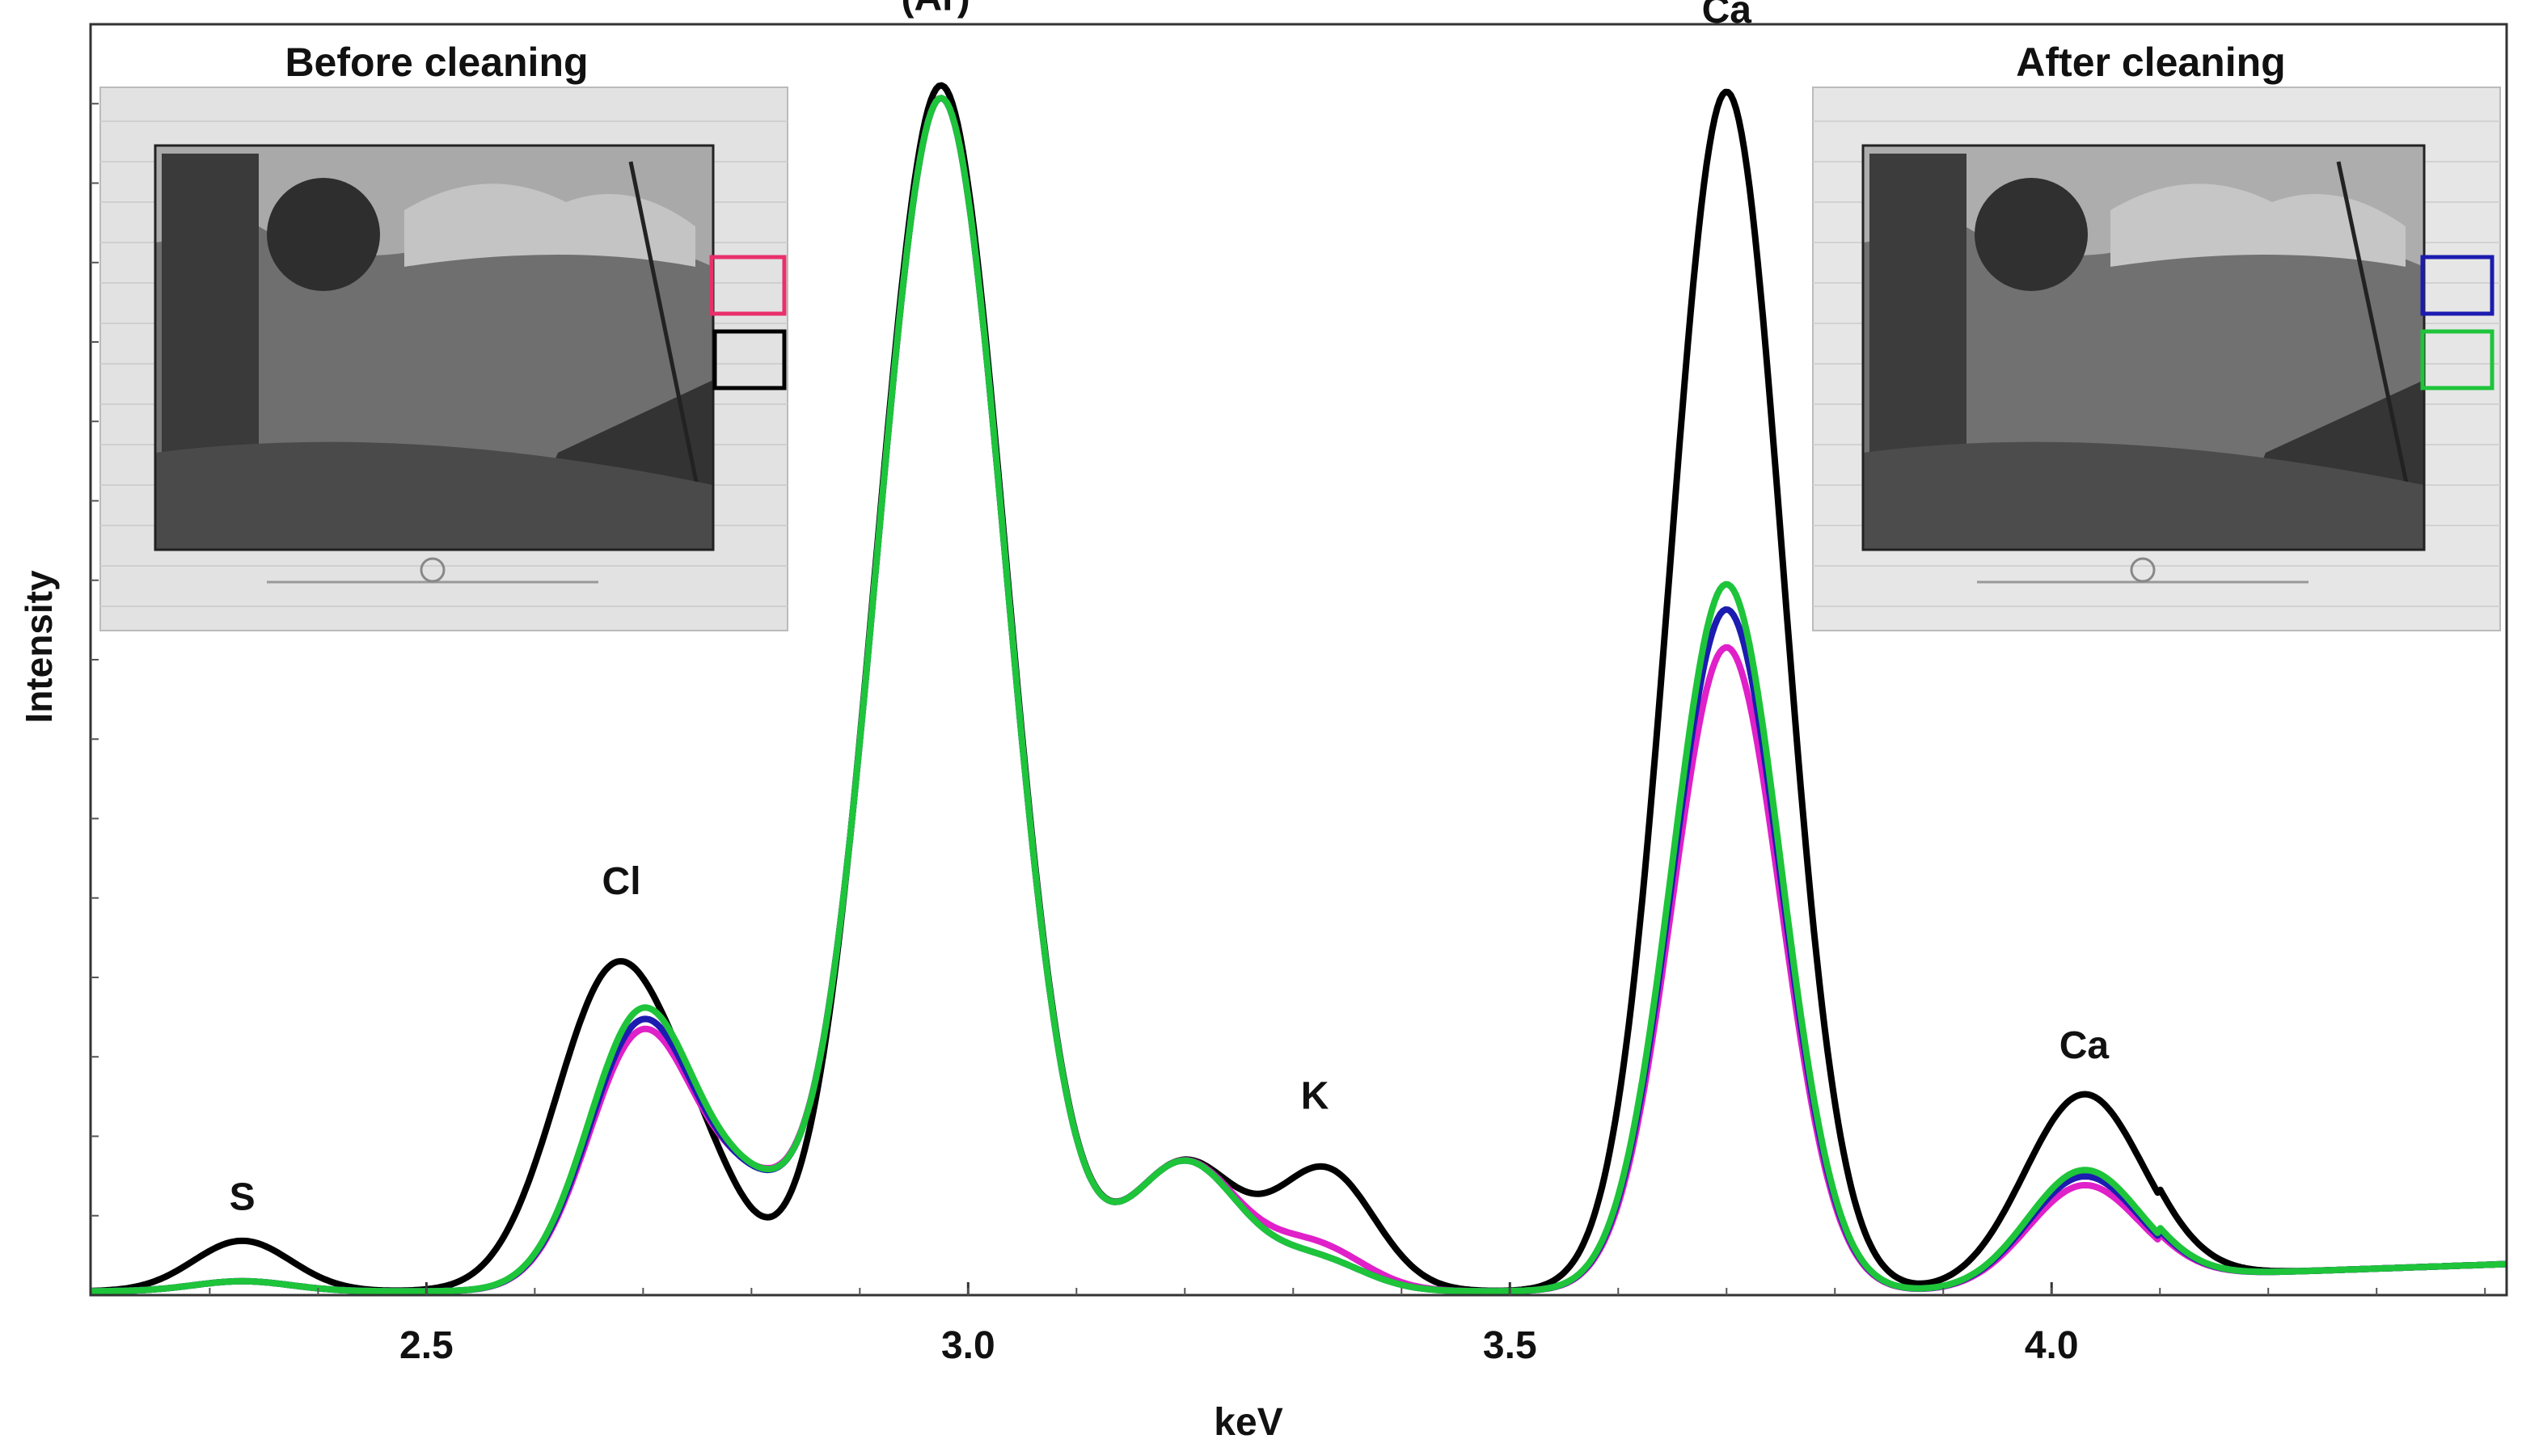 This screenshot has width=2522, height=1456. I want to click on inset-before-engraving, so click(434, 364).